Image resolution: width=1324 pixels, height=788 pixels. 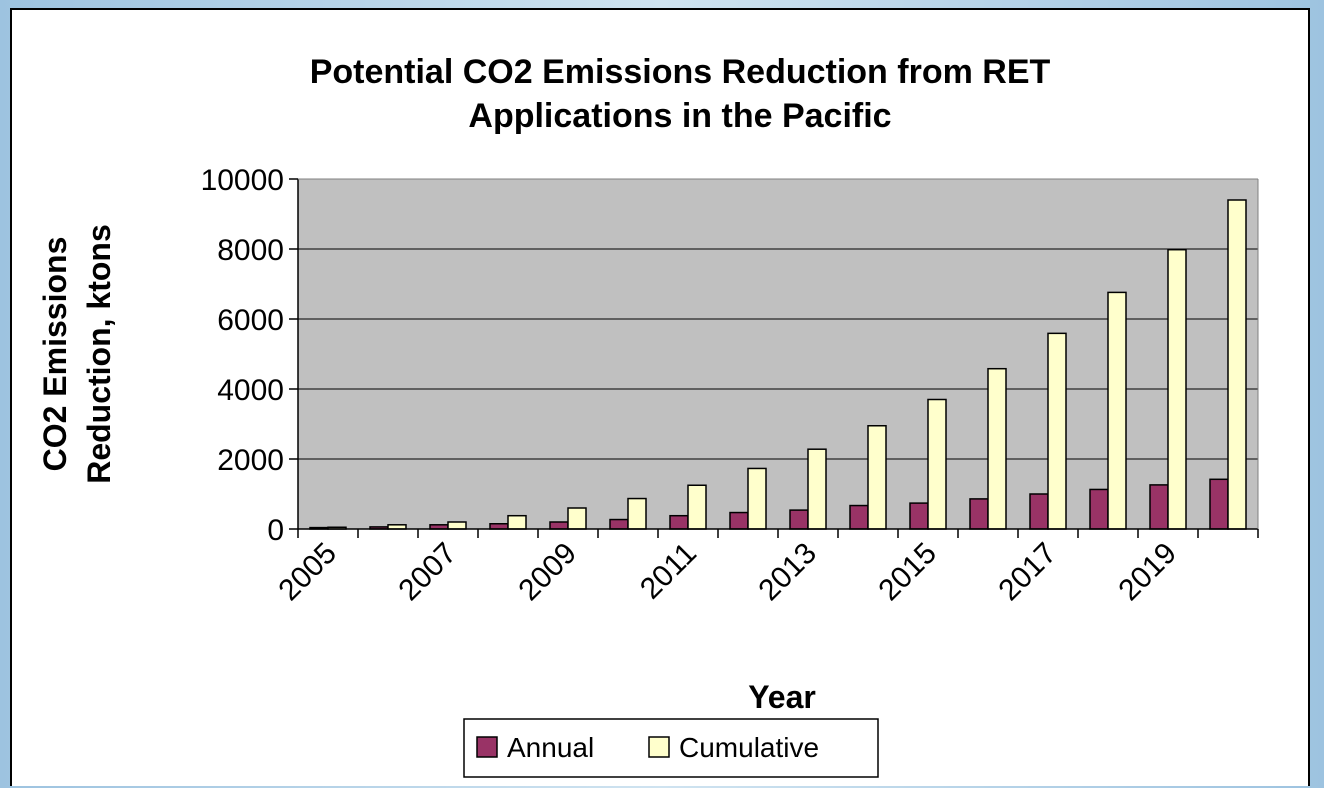 What do you see at coordinates (427, 572) in the screenshot?
I see `x-tick-label: 2007` at bounding box center [427, 572].